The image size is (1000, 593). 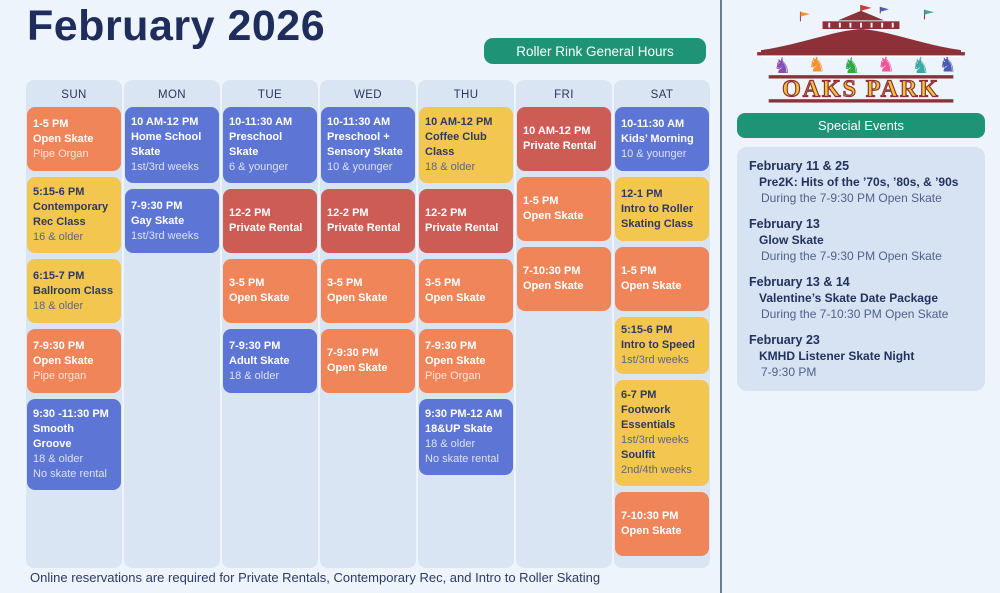 I want to click on event-block: 10 AM-12 PM Coffee Club Class 18 & older, so click(x=466, y=145).